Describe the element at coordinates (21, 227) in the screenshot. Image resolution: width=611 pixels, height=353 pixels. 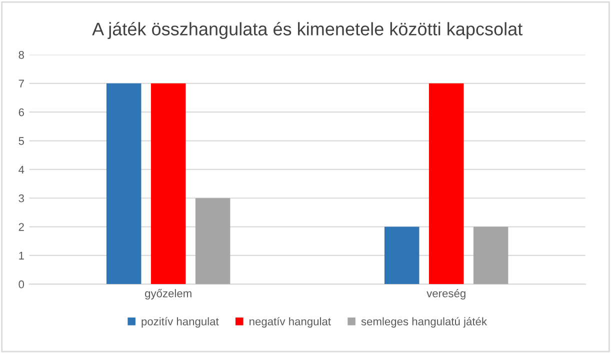
I see `y-tick-label: 2` at that location.